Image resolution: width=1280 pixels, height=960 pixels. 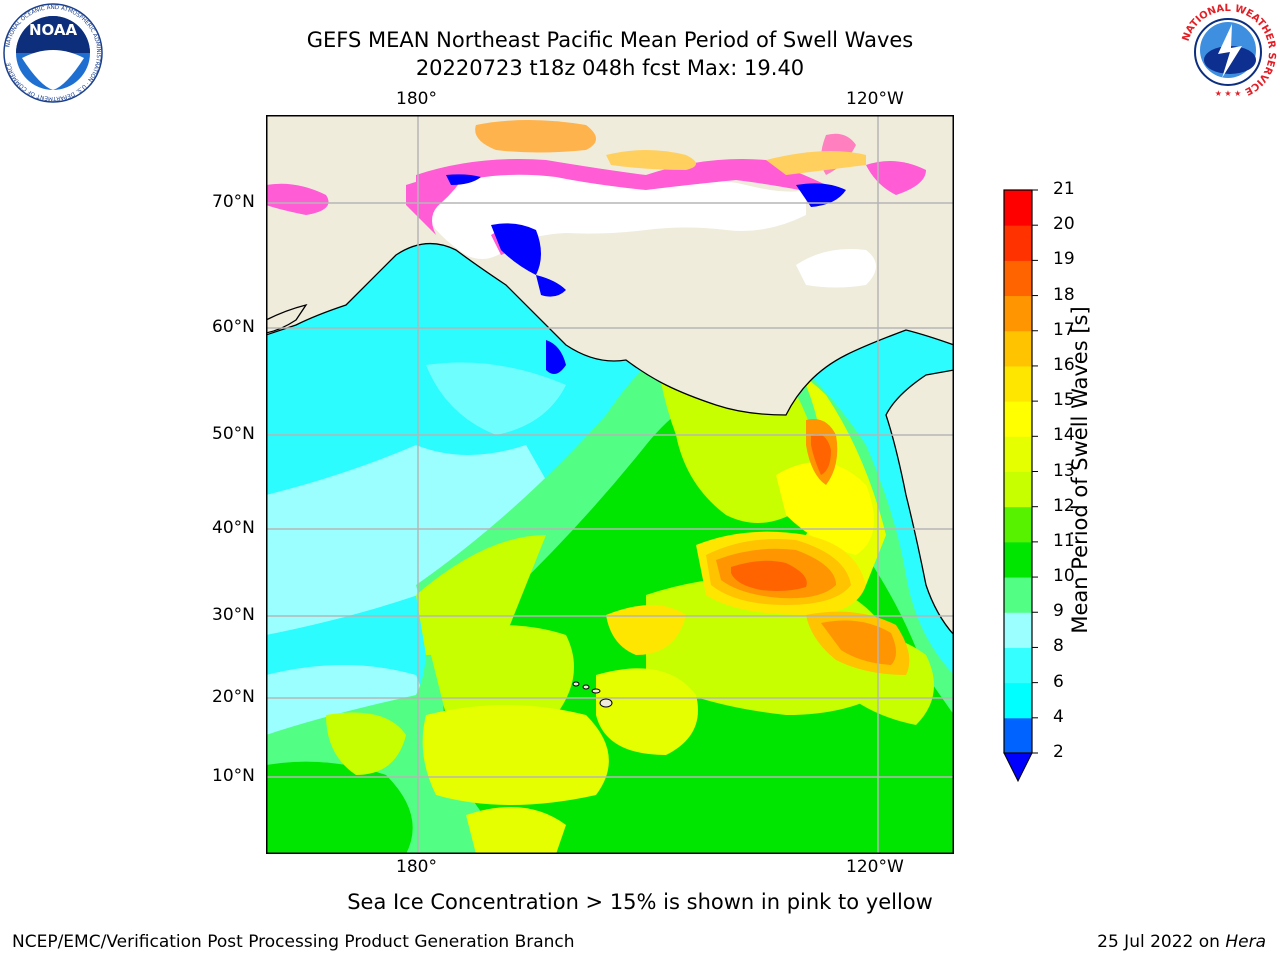 I want to click on footer-date: 25 Jul 2022 on Hera, so click(x=1181, y=942).